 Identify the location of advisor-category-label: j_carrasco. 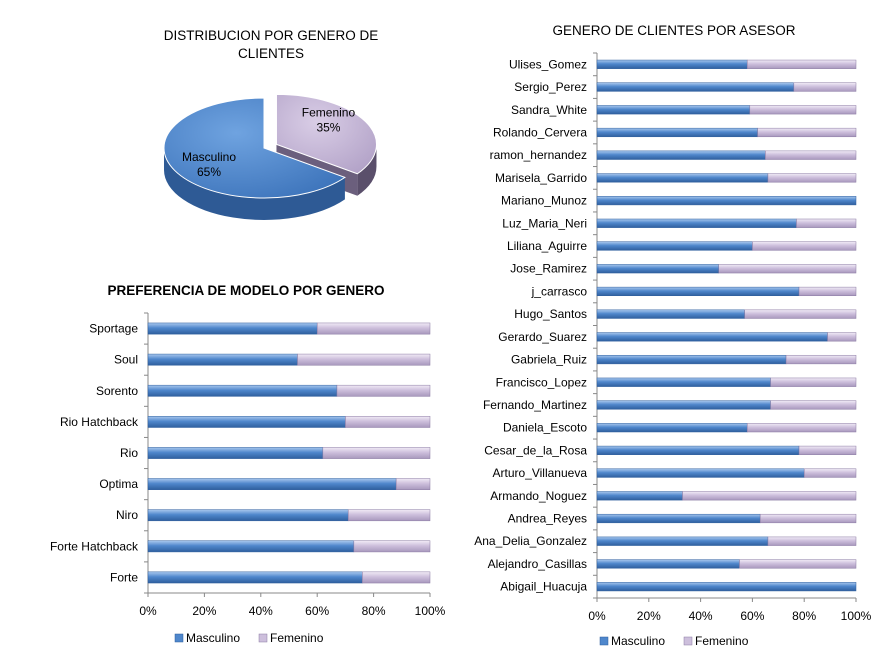
(559, 291).